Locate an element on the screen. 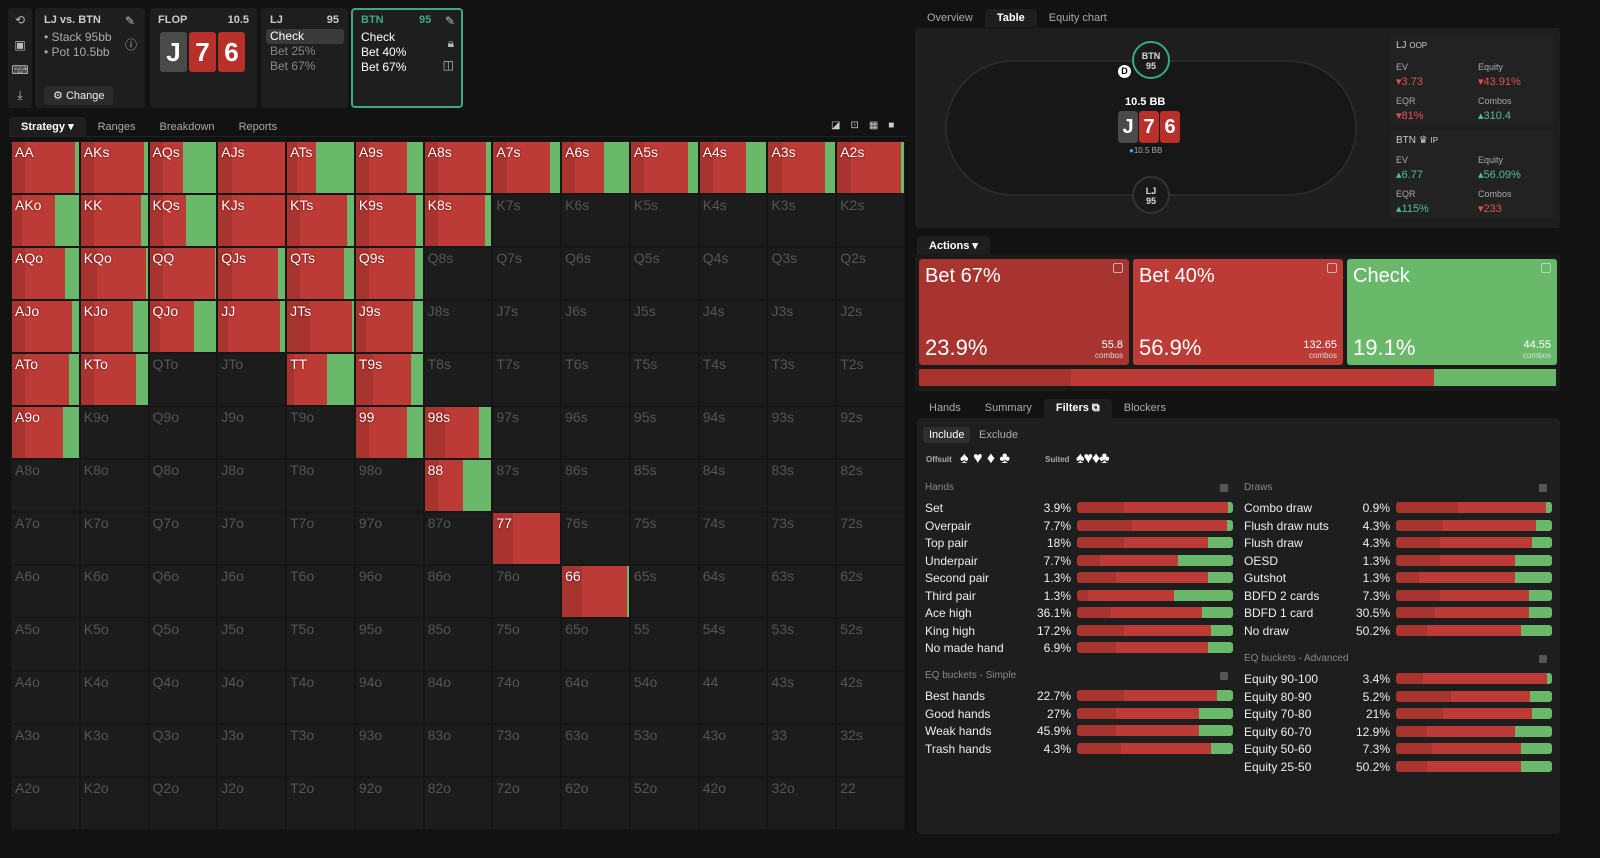 The height and width of the screenshot is (858, 1600). hand-cell-T5o: T5o is located at coordinates (320, 644).